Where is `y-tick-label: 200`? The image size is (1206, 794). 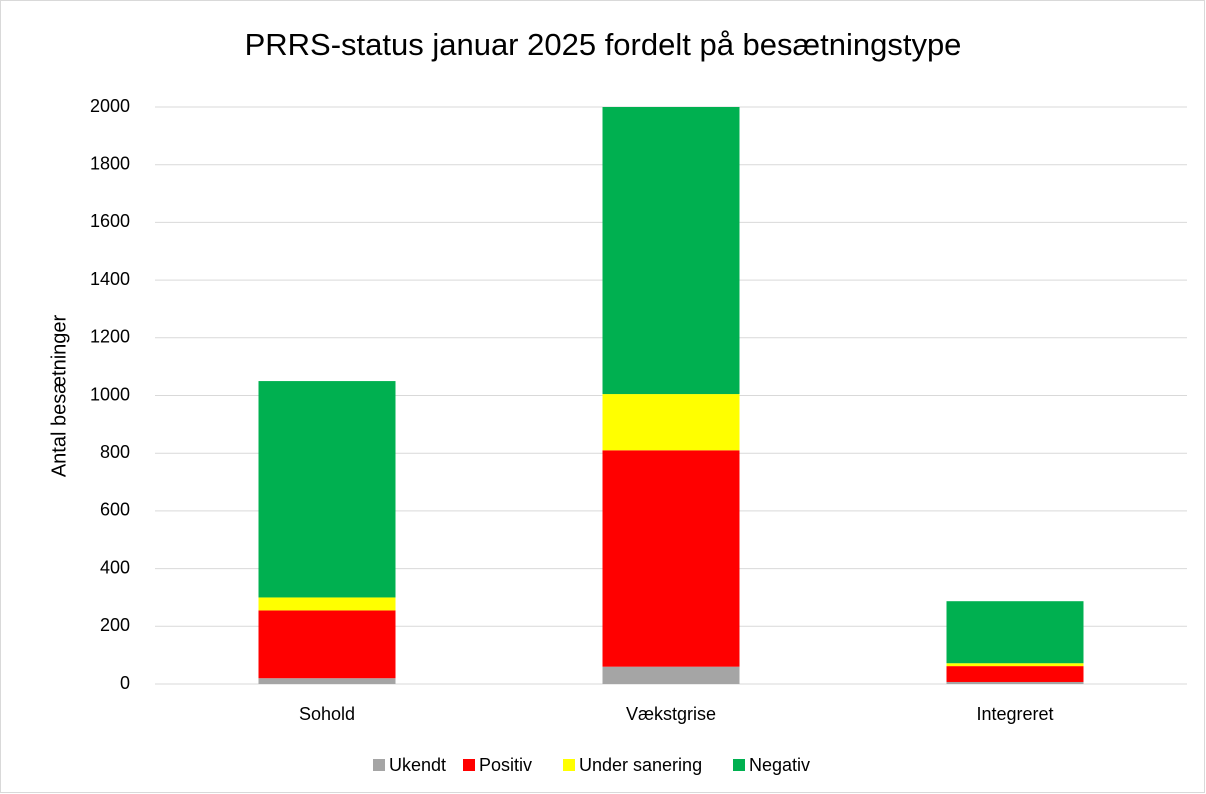 y-tick-label: 200 is located at coordinates (115, 625).